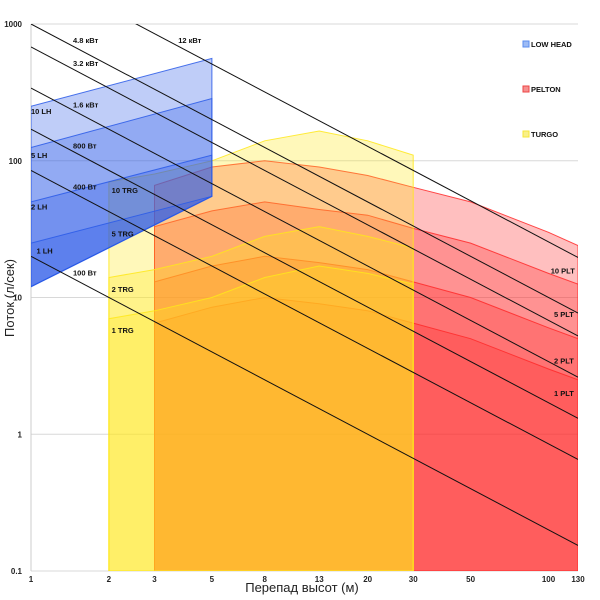 This screenshot has height=600, width=600. What do you see at coordinates (31, 579) in the screenshot?
I see `x-tick-label: 1` at bounding box center [31, 579].